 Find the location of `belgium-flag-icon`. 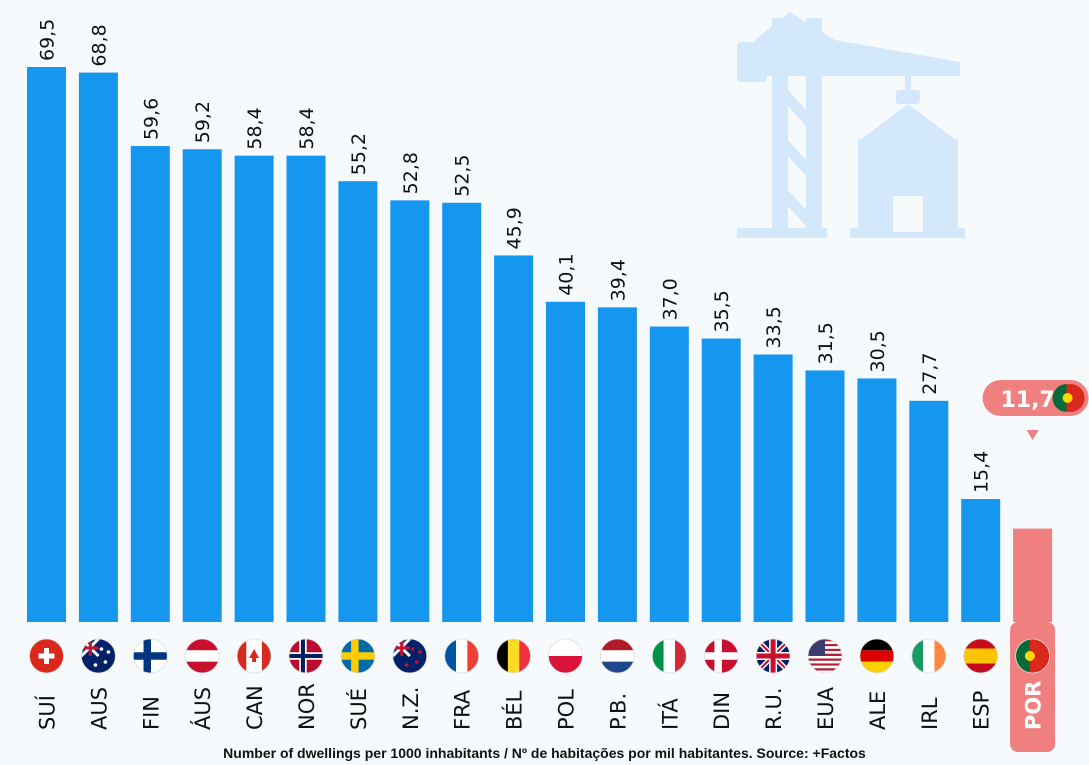

belgium-flag-icon is located at coordinates (513, 656).